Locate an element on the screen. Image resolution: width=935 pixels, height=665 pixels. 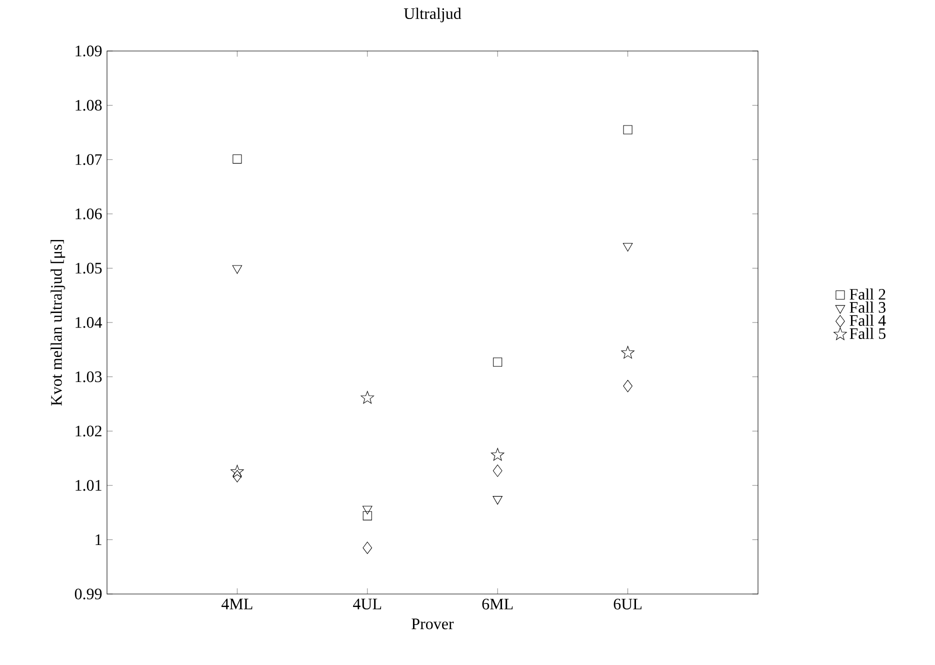
legend-label: Fall 4 is located at coordinates (868, 320).